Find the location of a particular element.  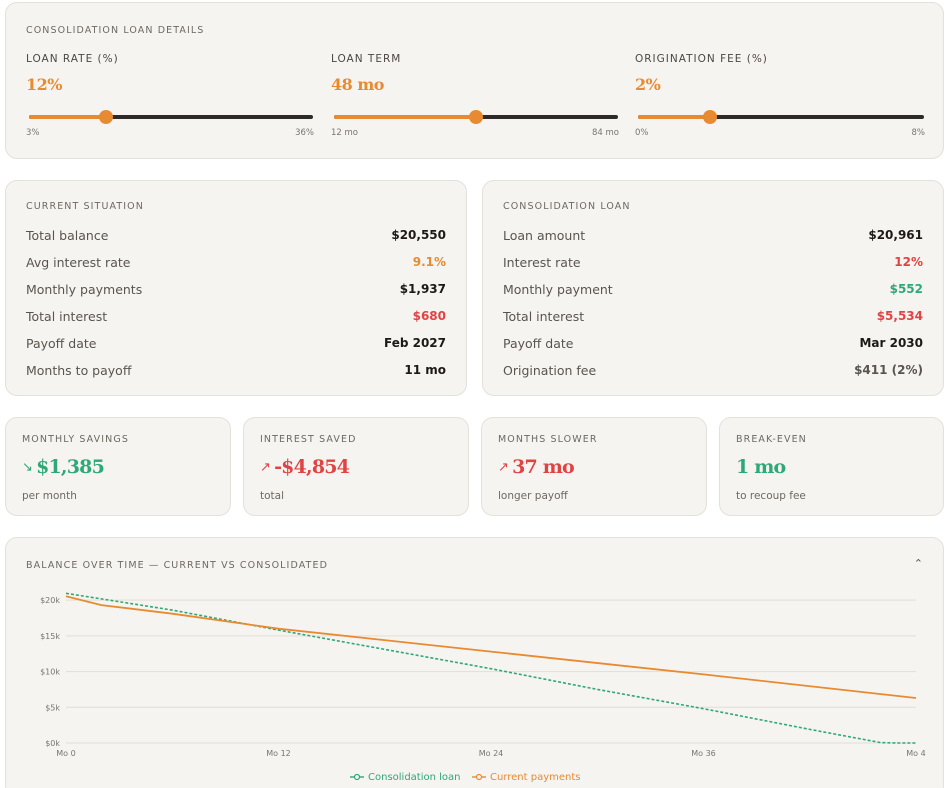

loan-term-min: 12 mo is located at coordinates (344, 133).